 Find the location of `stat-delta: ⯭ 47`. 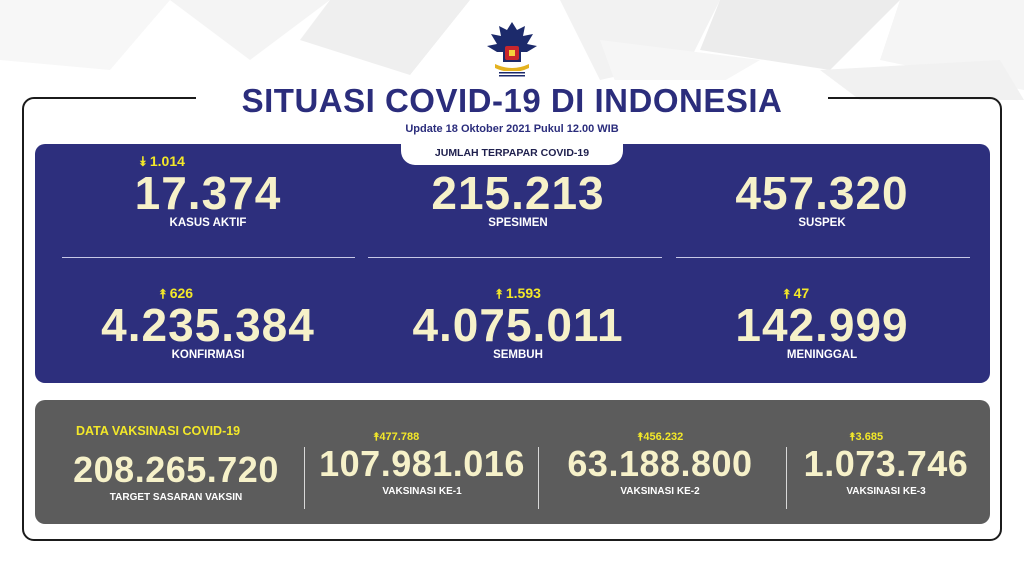

stat-delta: ⯭ 47 is located at coordinates (796, 293).